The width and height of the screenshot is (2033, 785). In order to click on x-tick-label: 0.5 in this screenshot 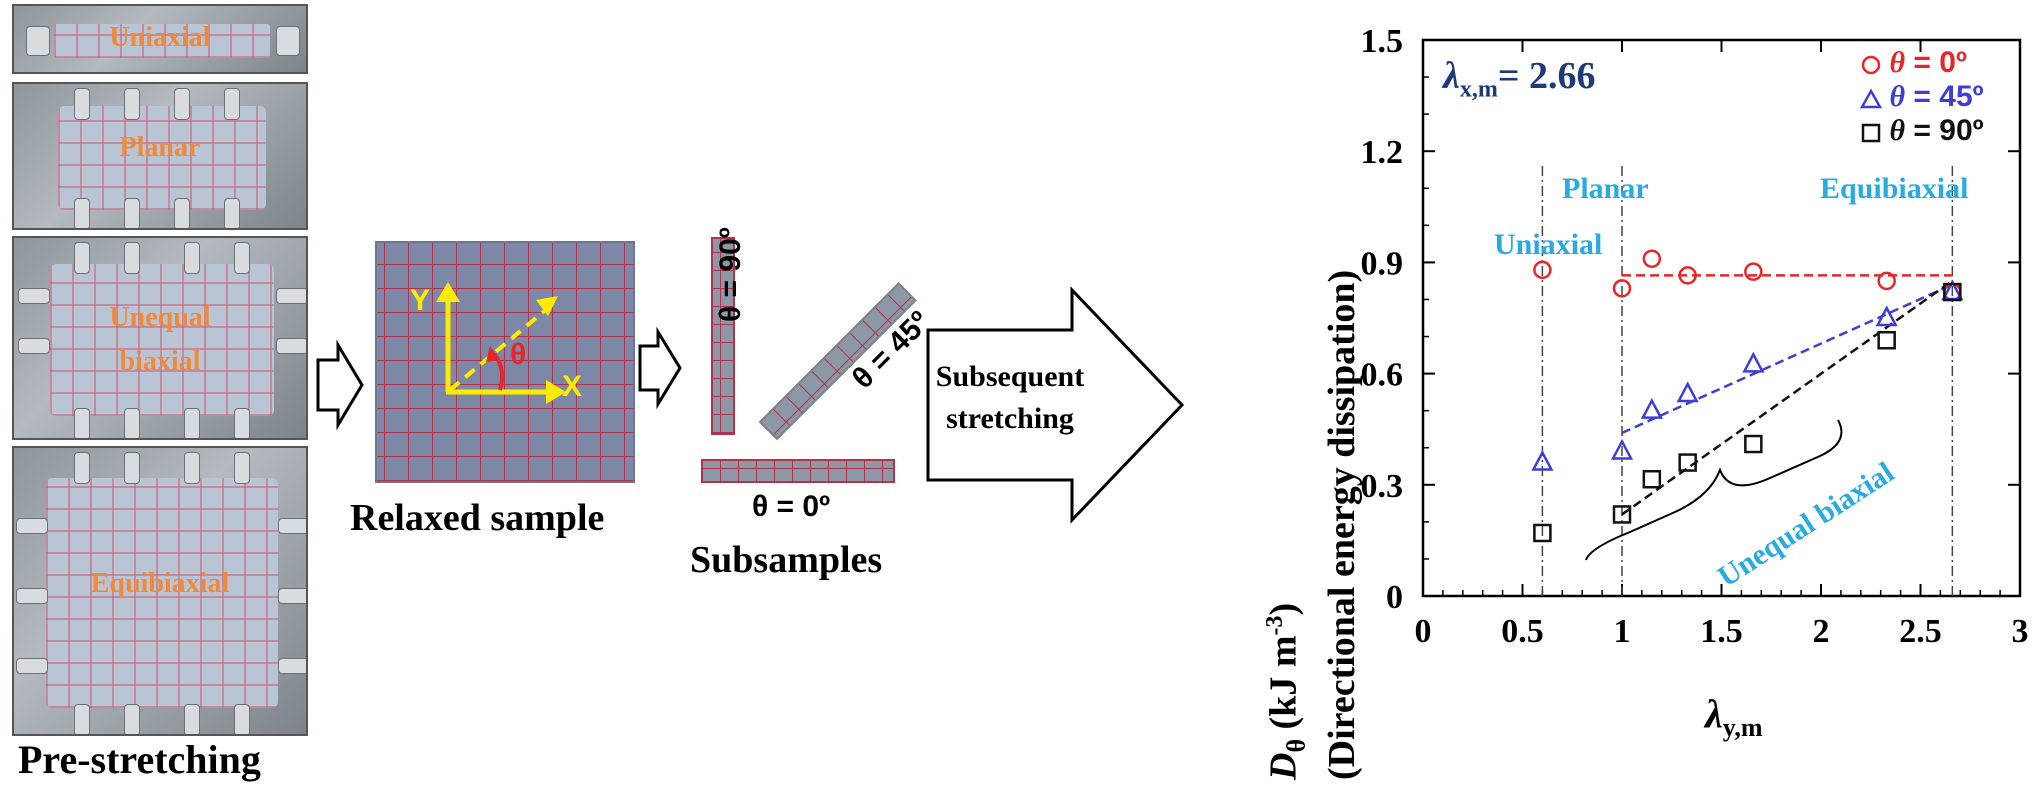, I will do `click(1522, 631)`.